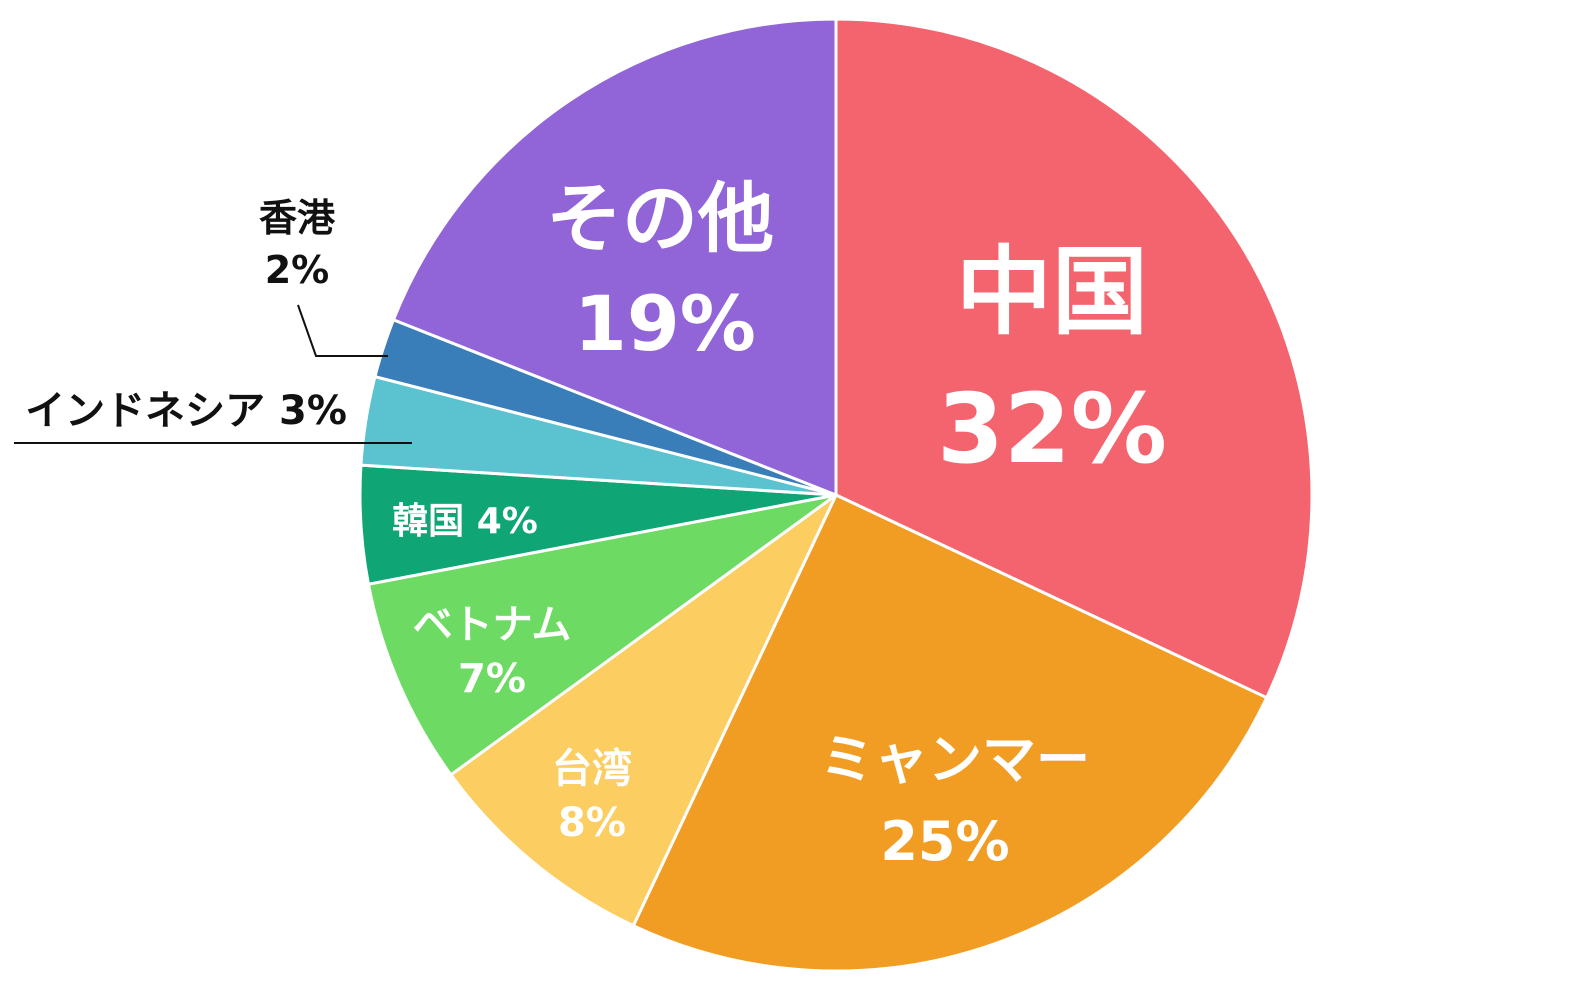 This screenshot has height=1000, width=1574. Describe the element at coordinates (492, 679) in the screenshot. I see `slice-value-label: 7%` at that location.